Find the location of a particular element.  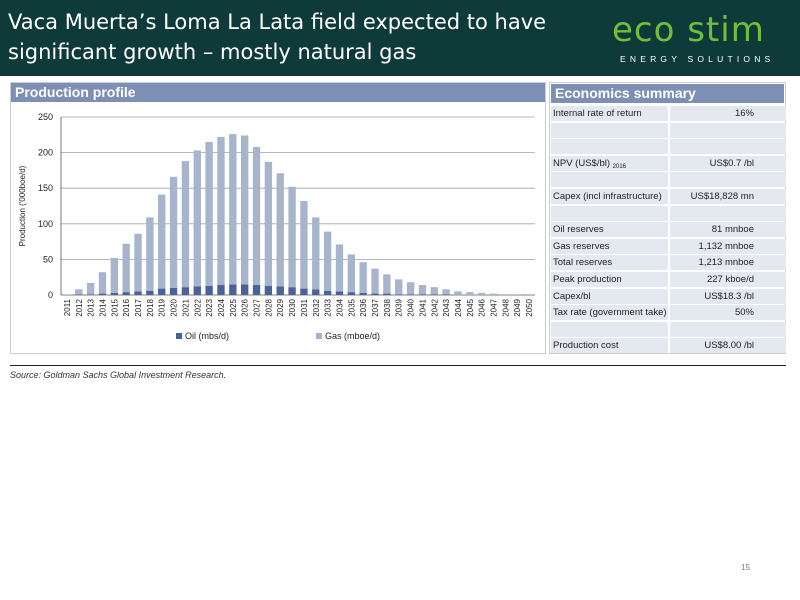

legend-label-oil: Oil (mbs/d) is located at coordinates (207, 336).